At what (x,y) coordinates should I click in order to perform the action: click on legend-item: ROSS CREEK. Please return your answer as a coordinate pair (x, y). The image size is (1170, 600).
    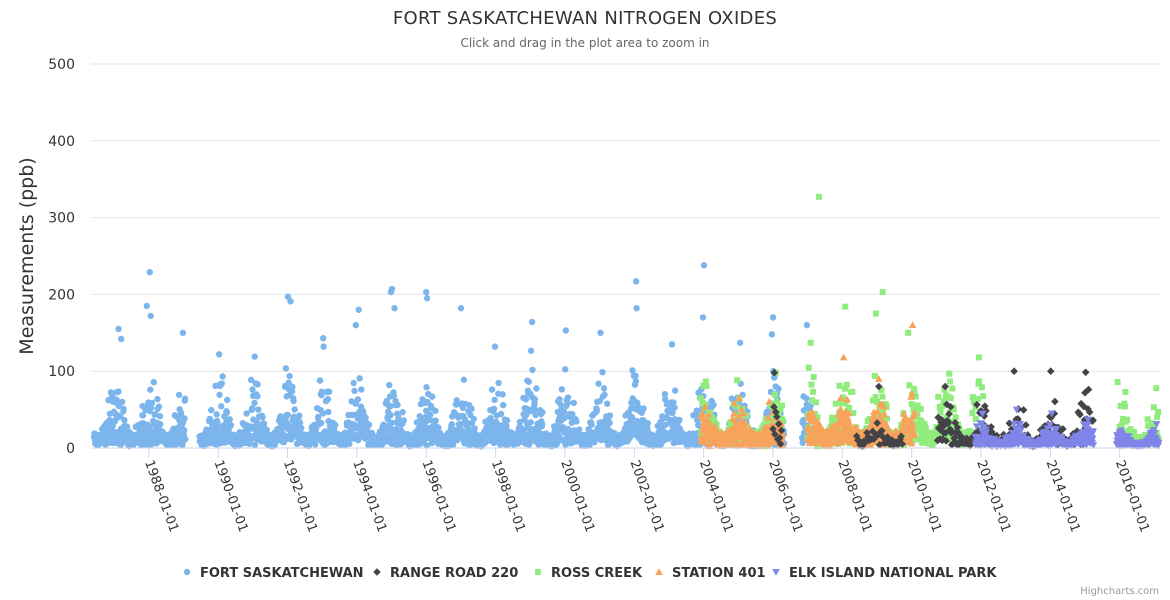
    Looking at the image, I should click on (589, 573).